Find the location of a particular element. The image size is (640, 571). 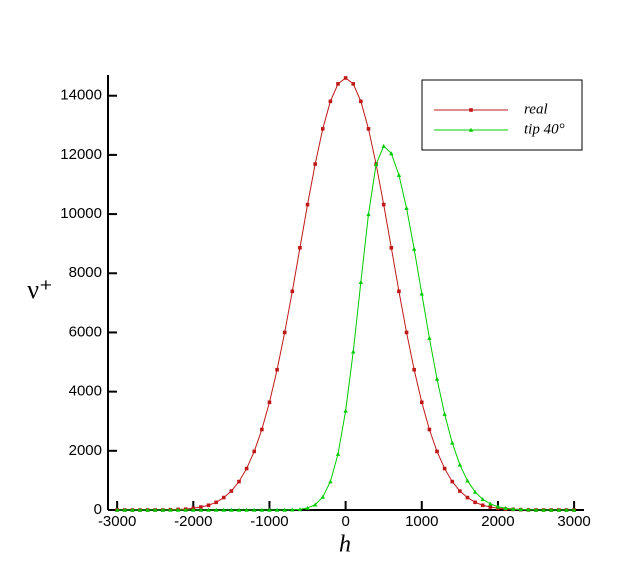

x-tick-label: 2000 is located at coordinates (497, 521).